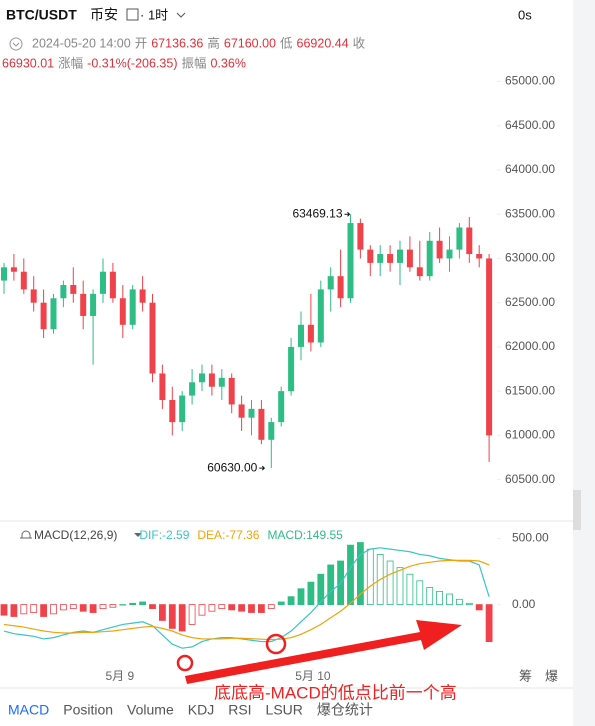  I want to click on tab: RSI, so click(239, 710).